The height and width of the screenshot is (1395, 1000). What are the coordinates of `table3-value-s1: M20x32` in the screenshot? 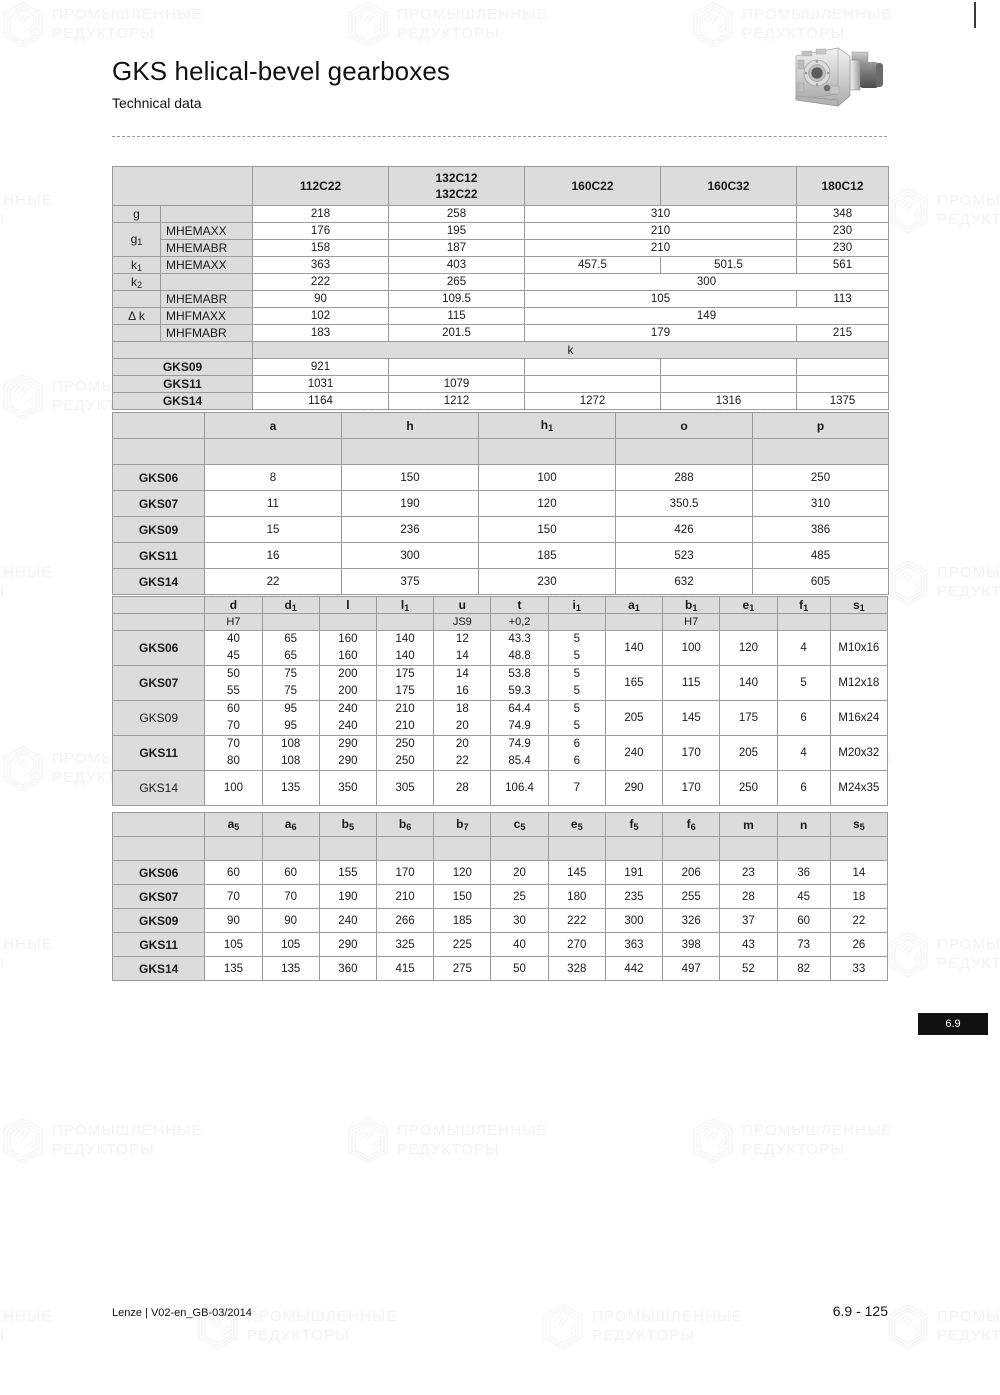 It's located at (859, 753).